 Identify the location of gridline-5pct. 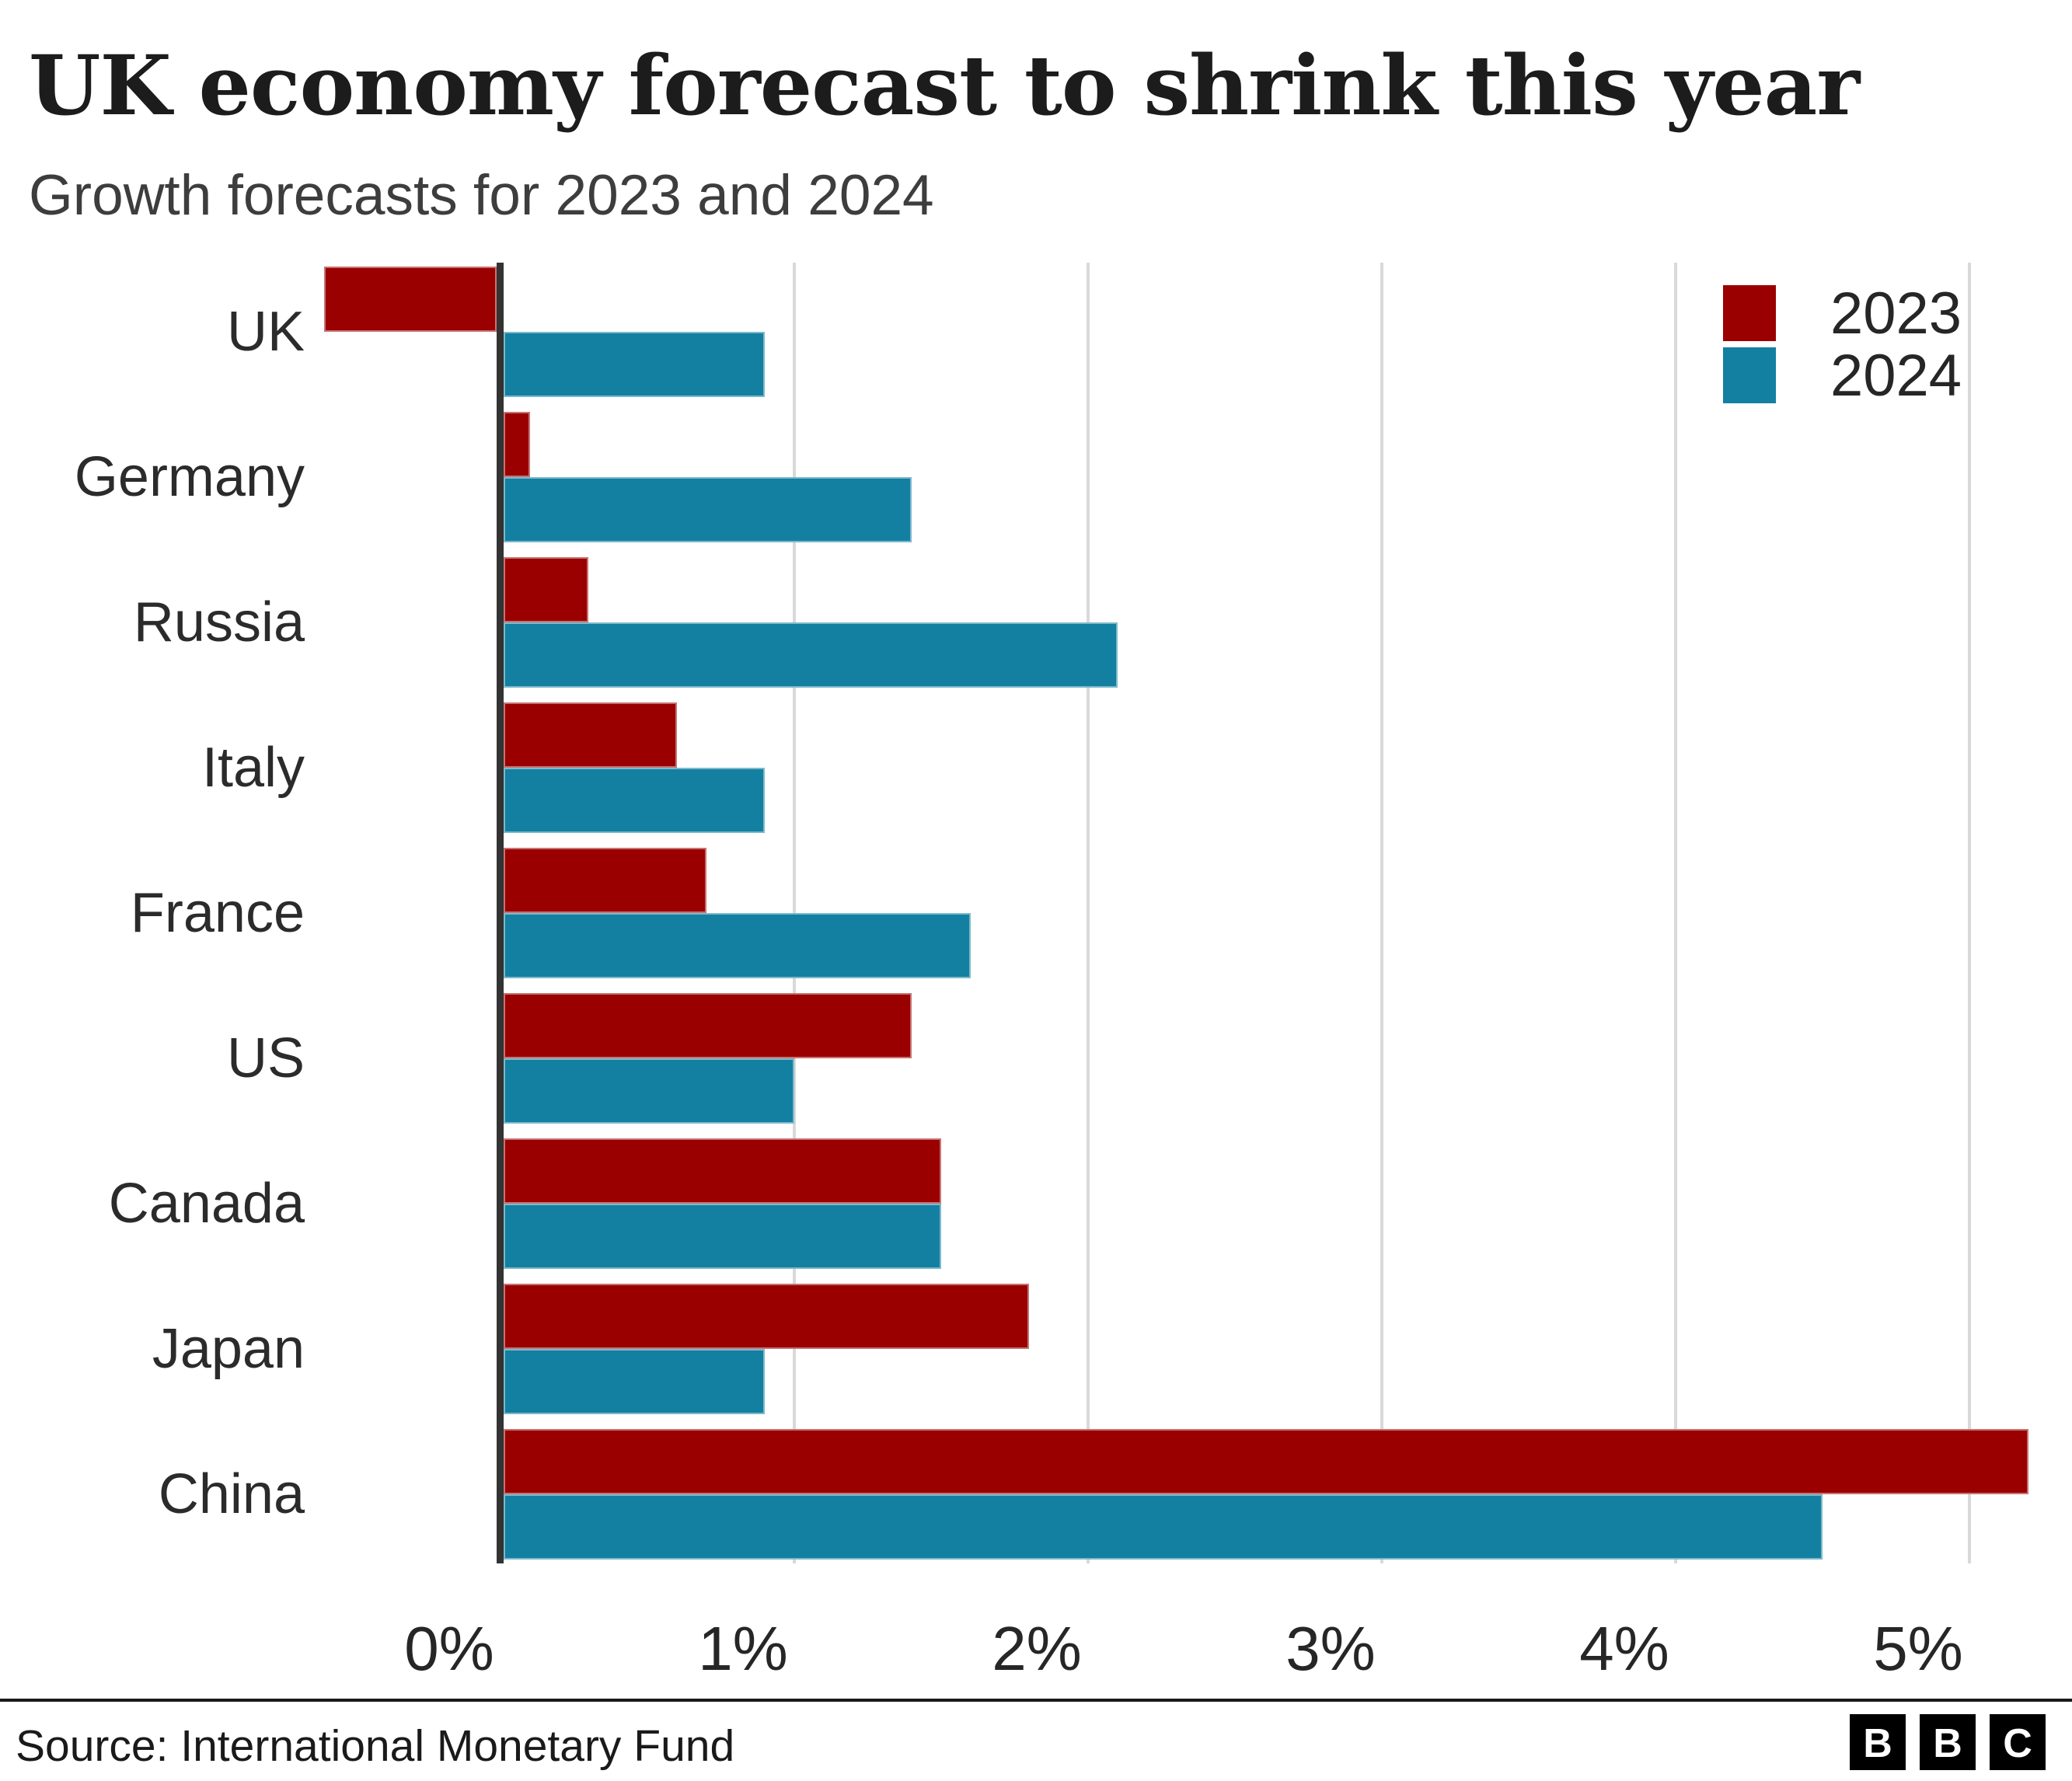
(1969, 913).